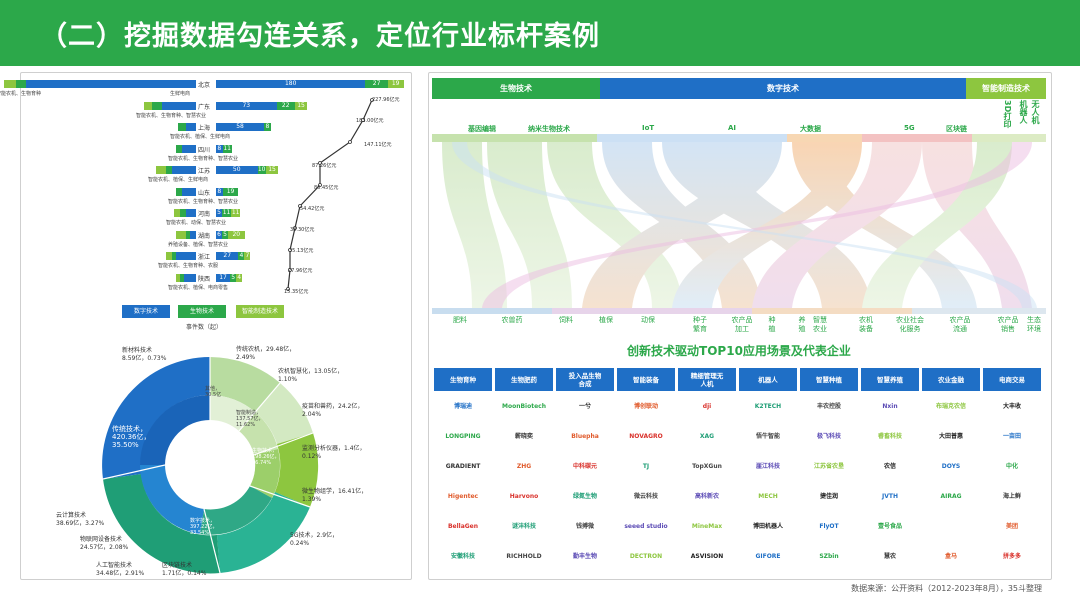  I want to click on line-value-label: 86.45亿元, so click(326, 188).